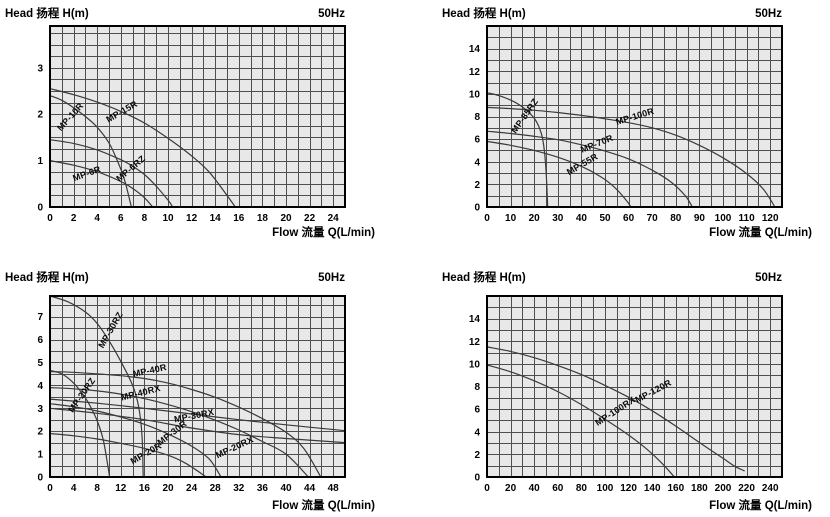  Describe the element at coordinates (263, 488) in the screenshot. I see `x-tick-label: 36` at that location.